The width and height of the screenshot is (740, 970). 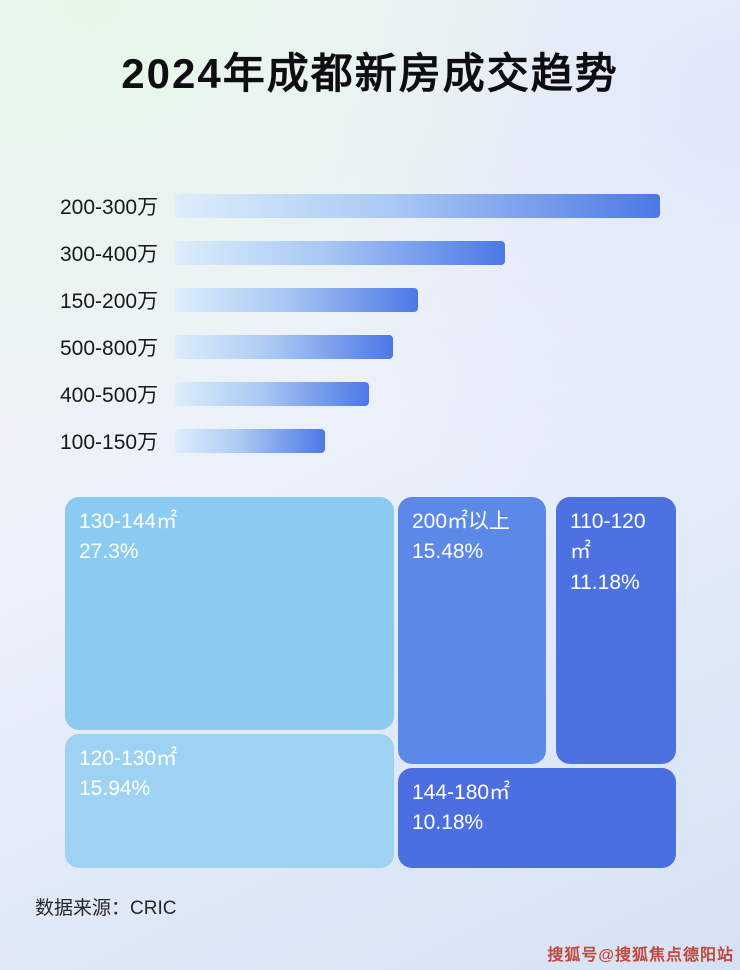 I want to click on treemap-tile: 200㎡以上 15.48%, so click(x=472, y=630).